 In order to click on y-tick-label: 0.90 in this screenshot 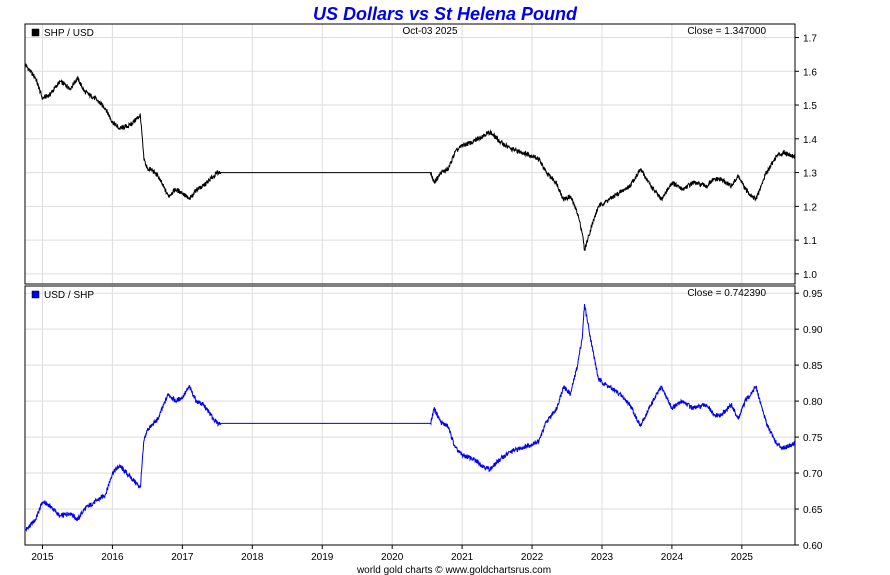, I will do `click(813, 330)`.